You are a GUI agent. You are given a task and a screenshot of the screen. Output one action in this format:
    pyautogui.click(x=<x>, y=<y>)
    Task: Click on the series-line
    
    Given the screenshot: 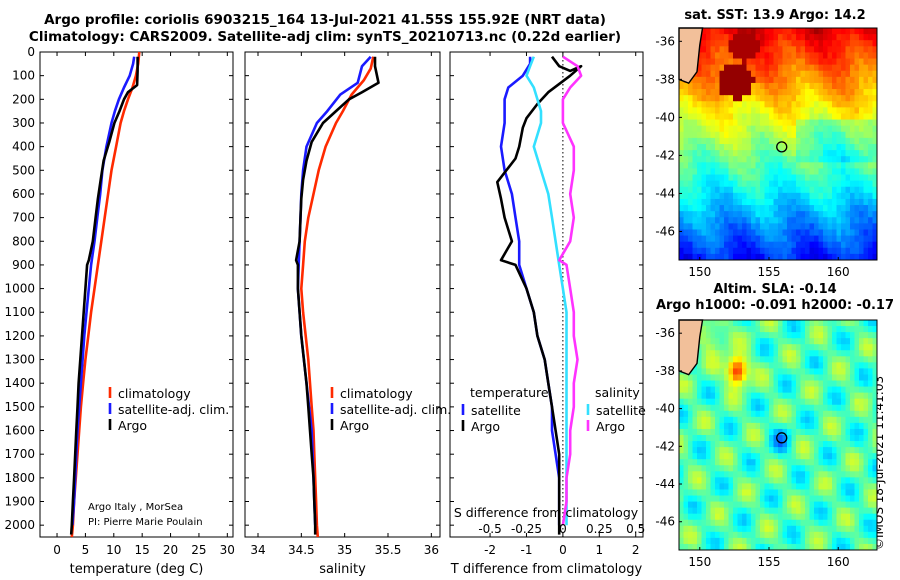 What is the action you would take?
    pyautogui.click(x=539, y=295)
    